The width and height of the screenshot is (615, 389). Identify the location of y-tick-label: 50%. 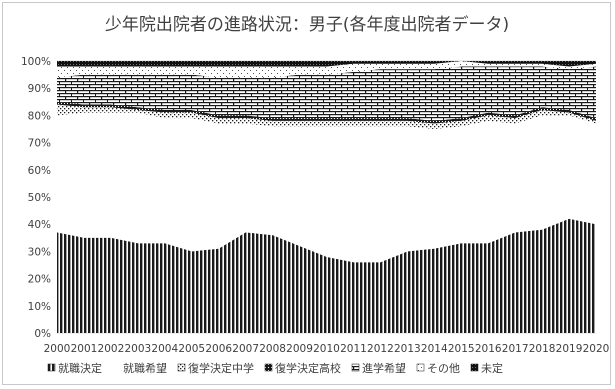
(39, 198).